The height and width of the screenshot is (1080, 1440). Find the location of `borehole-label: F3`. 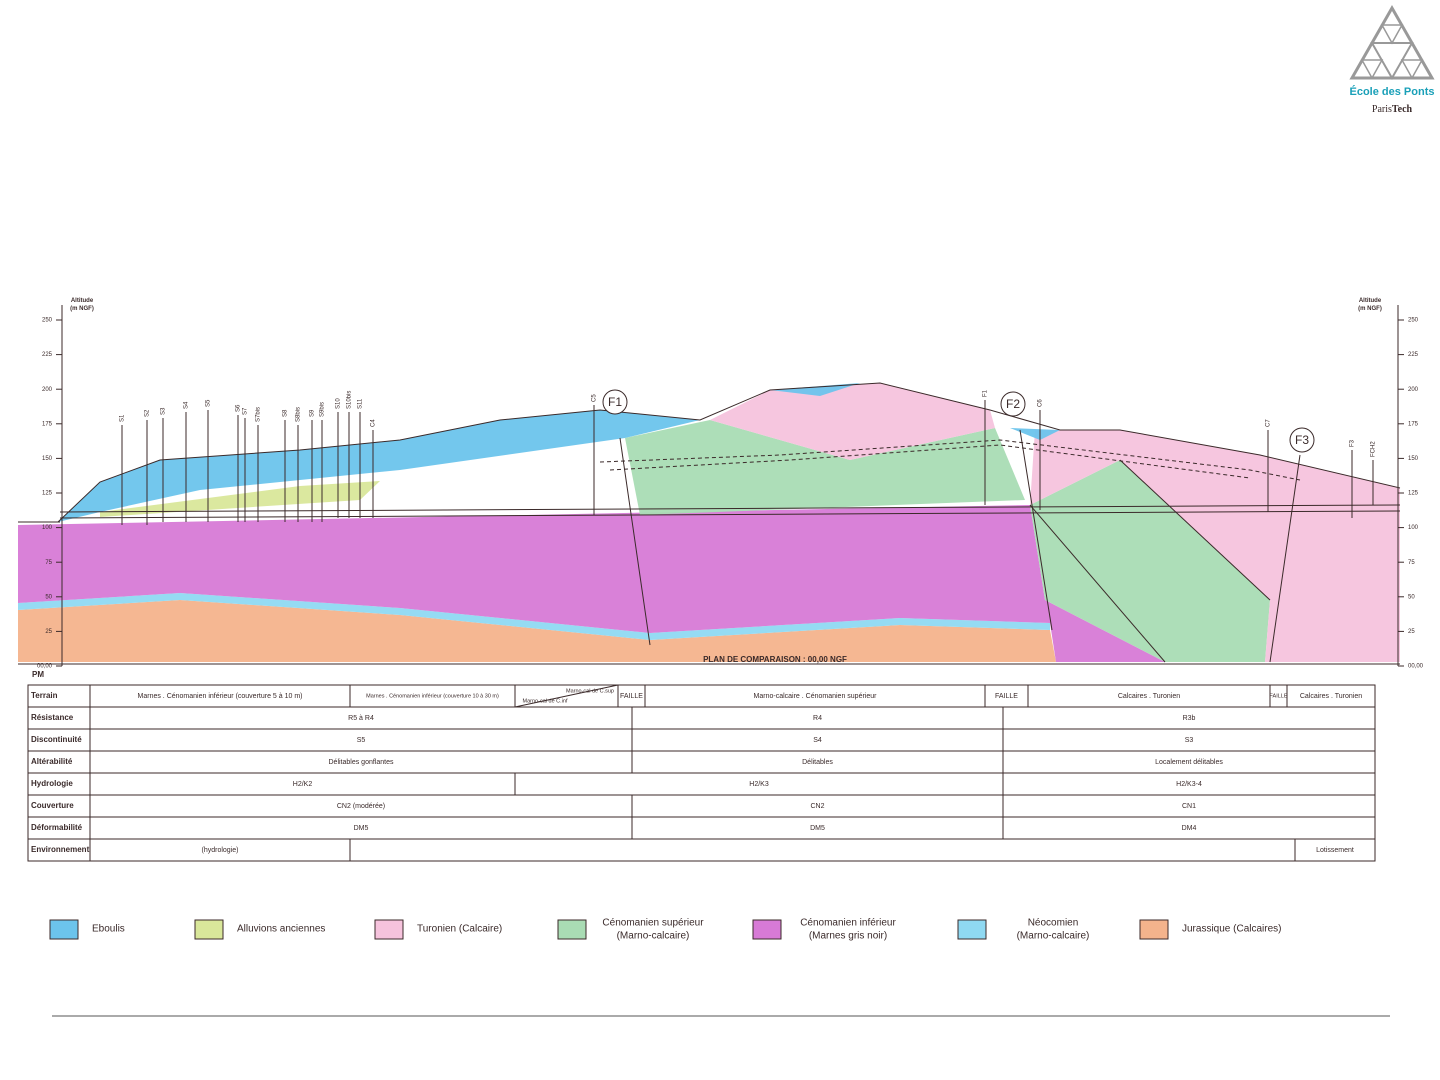

borehole-label: F3 is located at coordinates (1353, 443).